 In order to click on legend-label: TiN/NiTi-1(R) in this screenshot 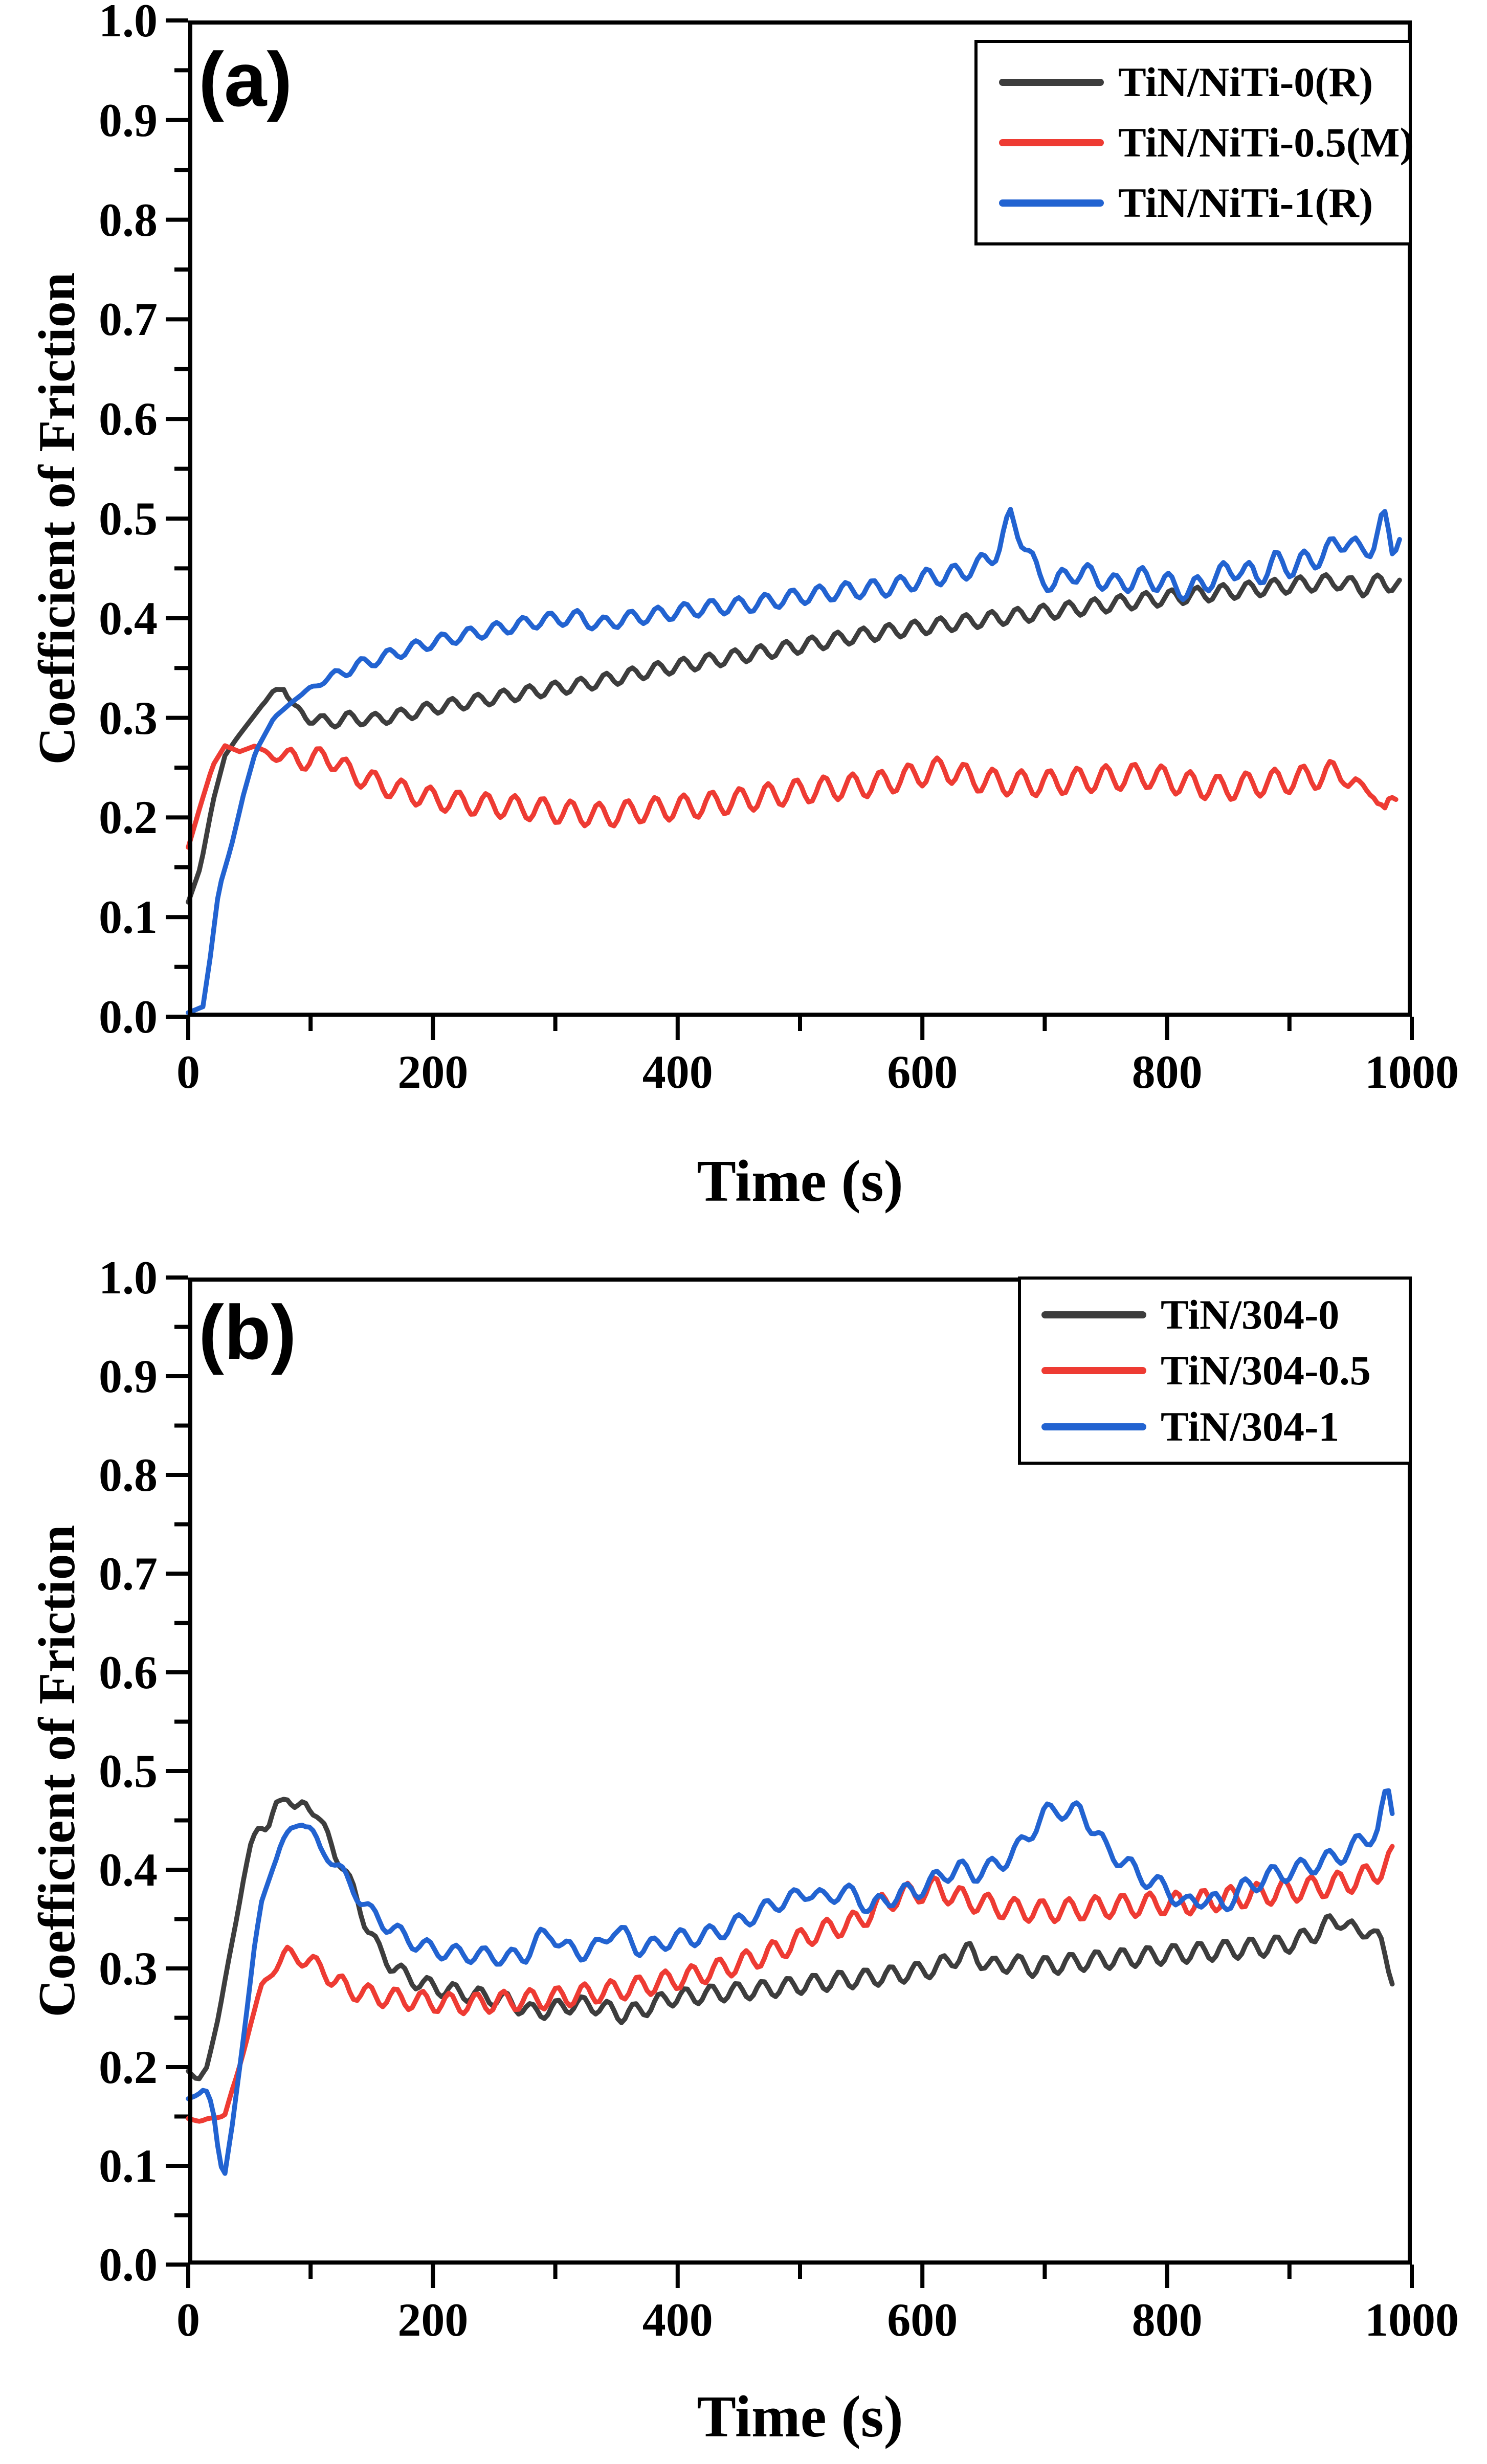, I will do `click(1245, 203)`.